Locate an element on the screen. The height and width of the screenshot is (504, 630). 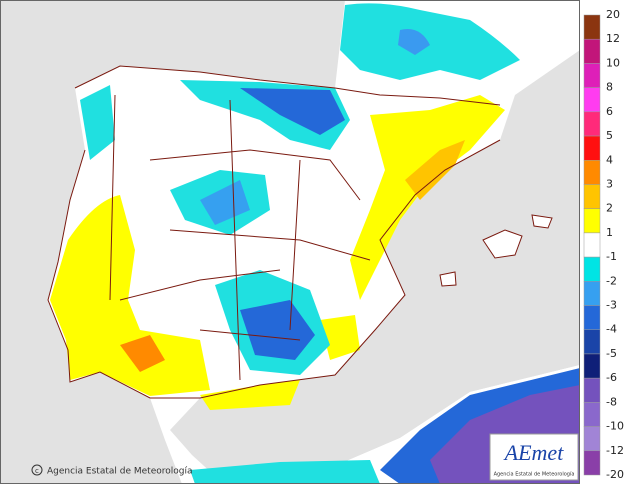
legend-label: -20 is located at coordinates (615, 474).